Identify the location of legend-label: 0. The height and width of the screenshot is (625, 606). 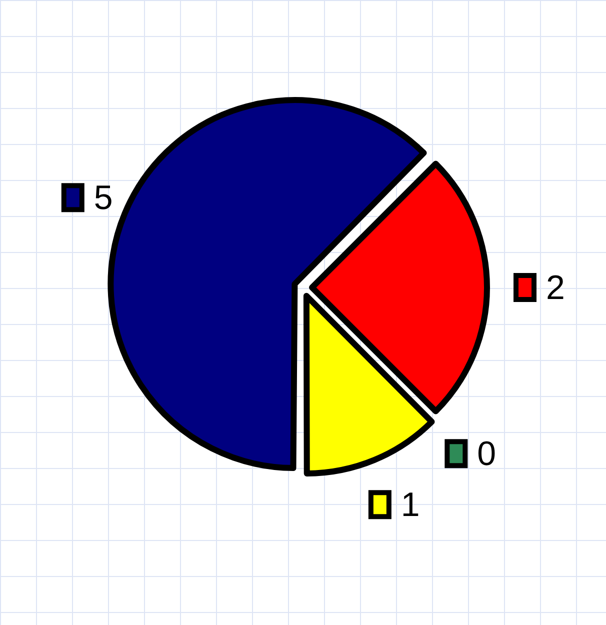
(486, 454).